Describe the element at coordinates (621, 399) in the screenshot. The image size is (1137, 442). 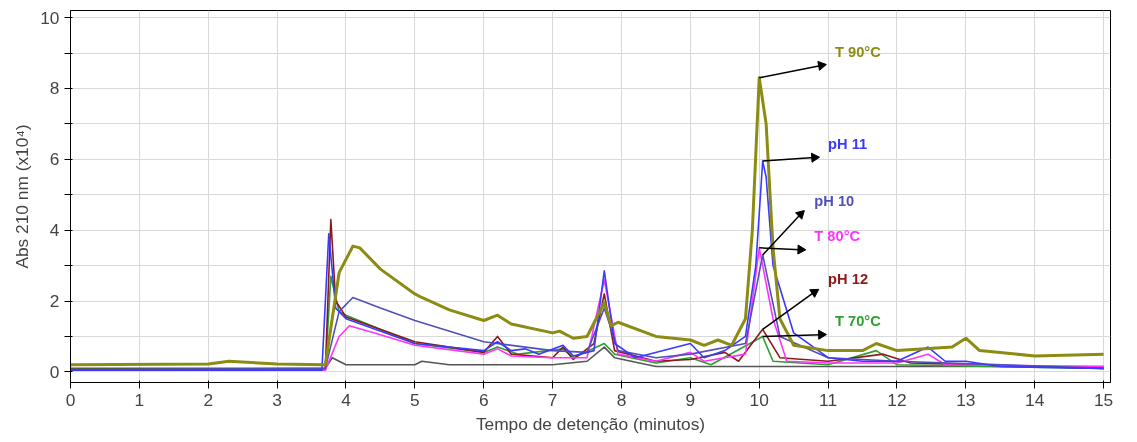
I see `x-tick-label: 8` at that location.